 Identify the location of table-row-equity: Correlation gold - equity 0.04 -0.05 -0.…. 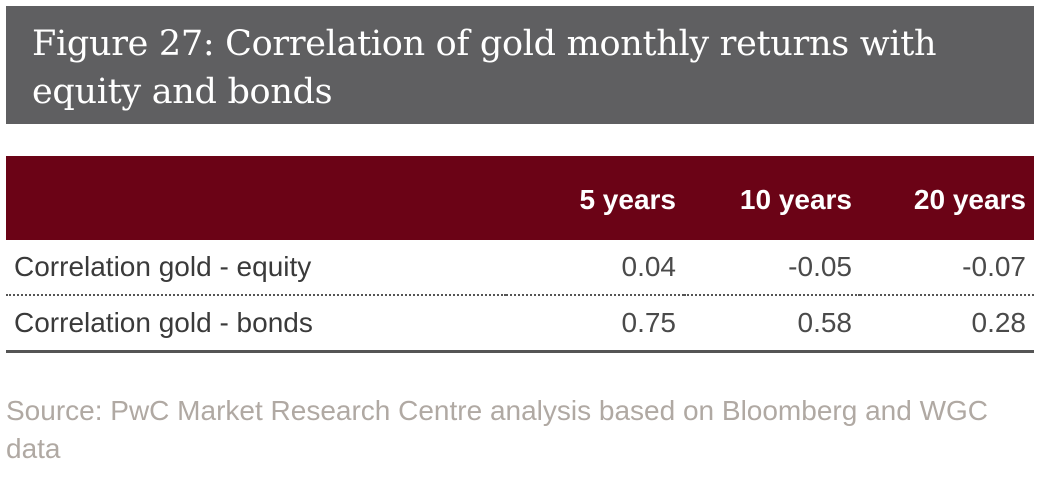
(520, 268).